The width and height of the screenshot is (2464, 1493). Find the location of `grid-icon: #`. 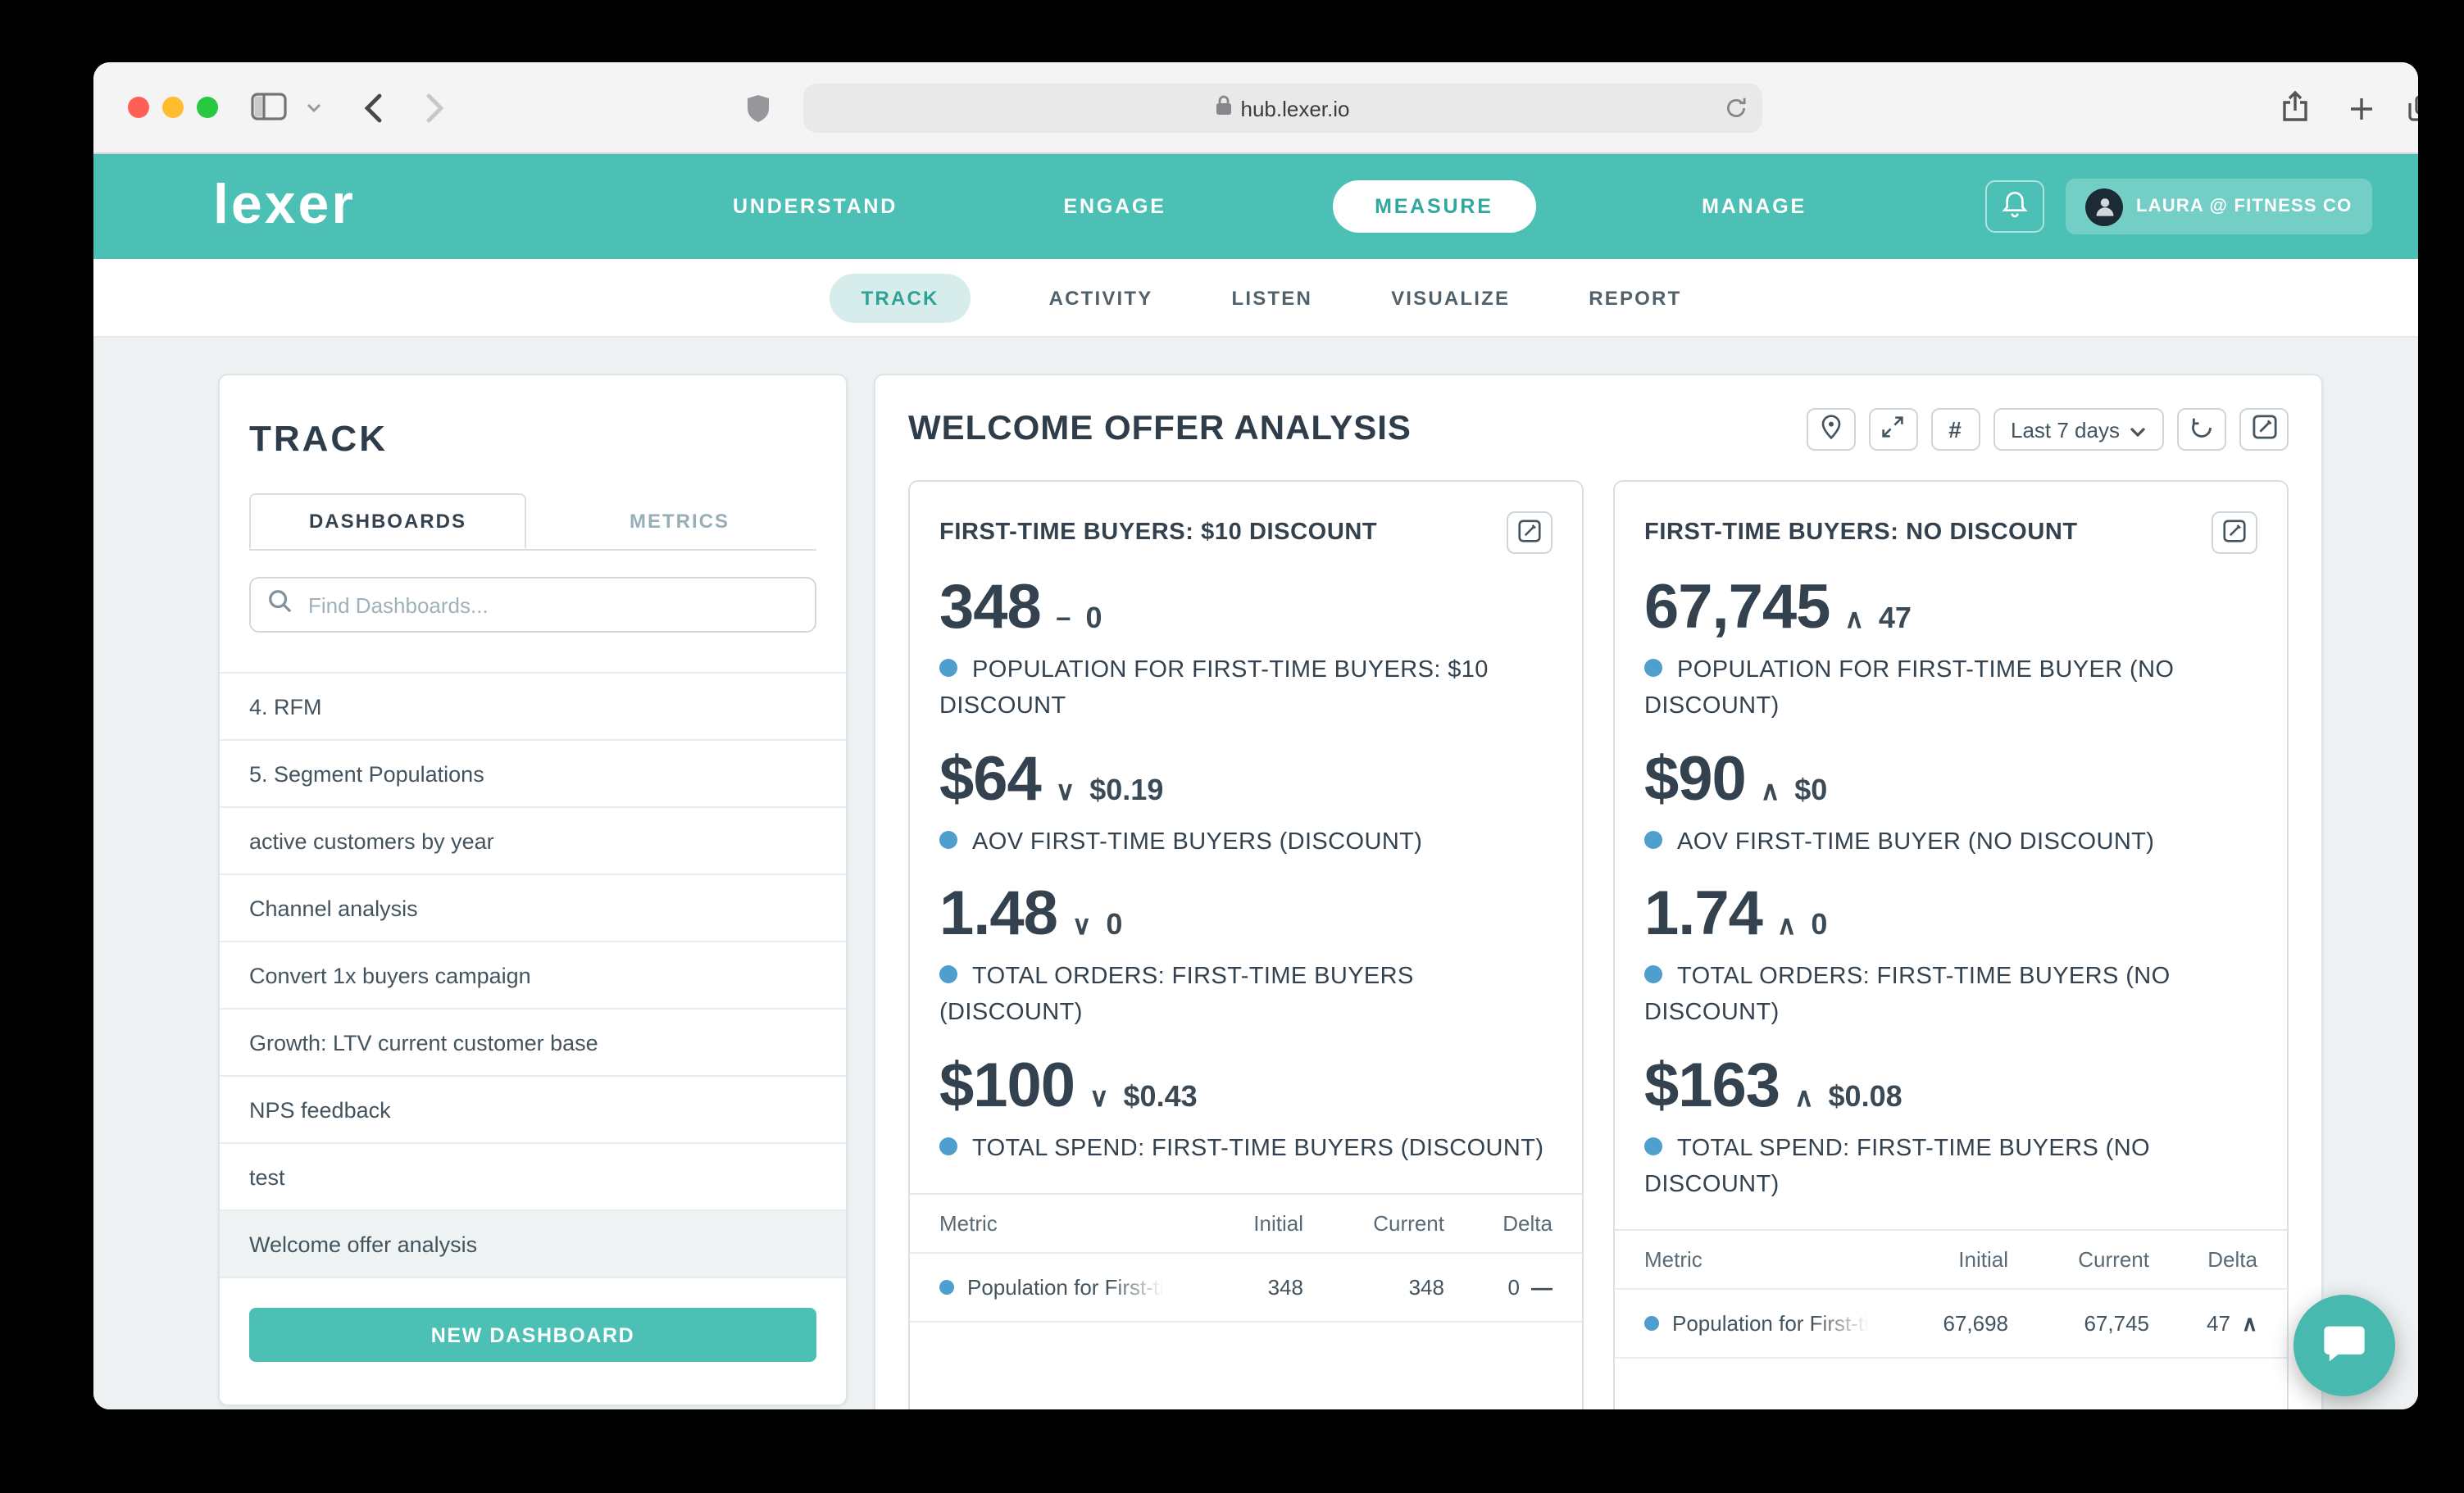

grid-icon: # is located at coordinates (1955, 429).